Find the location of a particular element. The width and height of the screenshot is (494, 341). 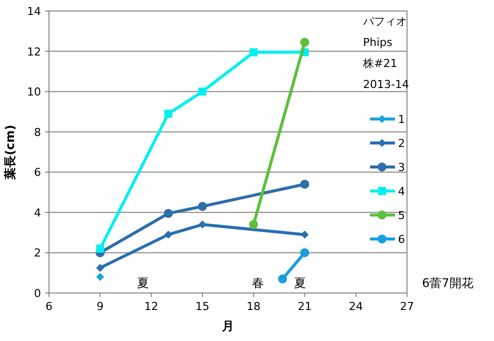

legend-label: 5 is located at coordinates (401, 215).